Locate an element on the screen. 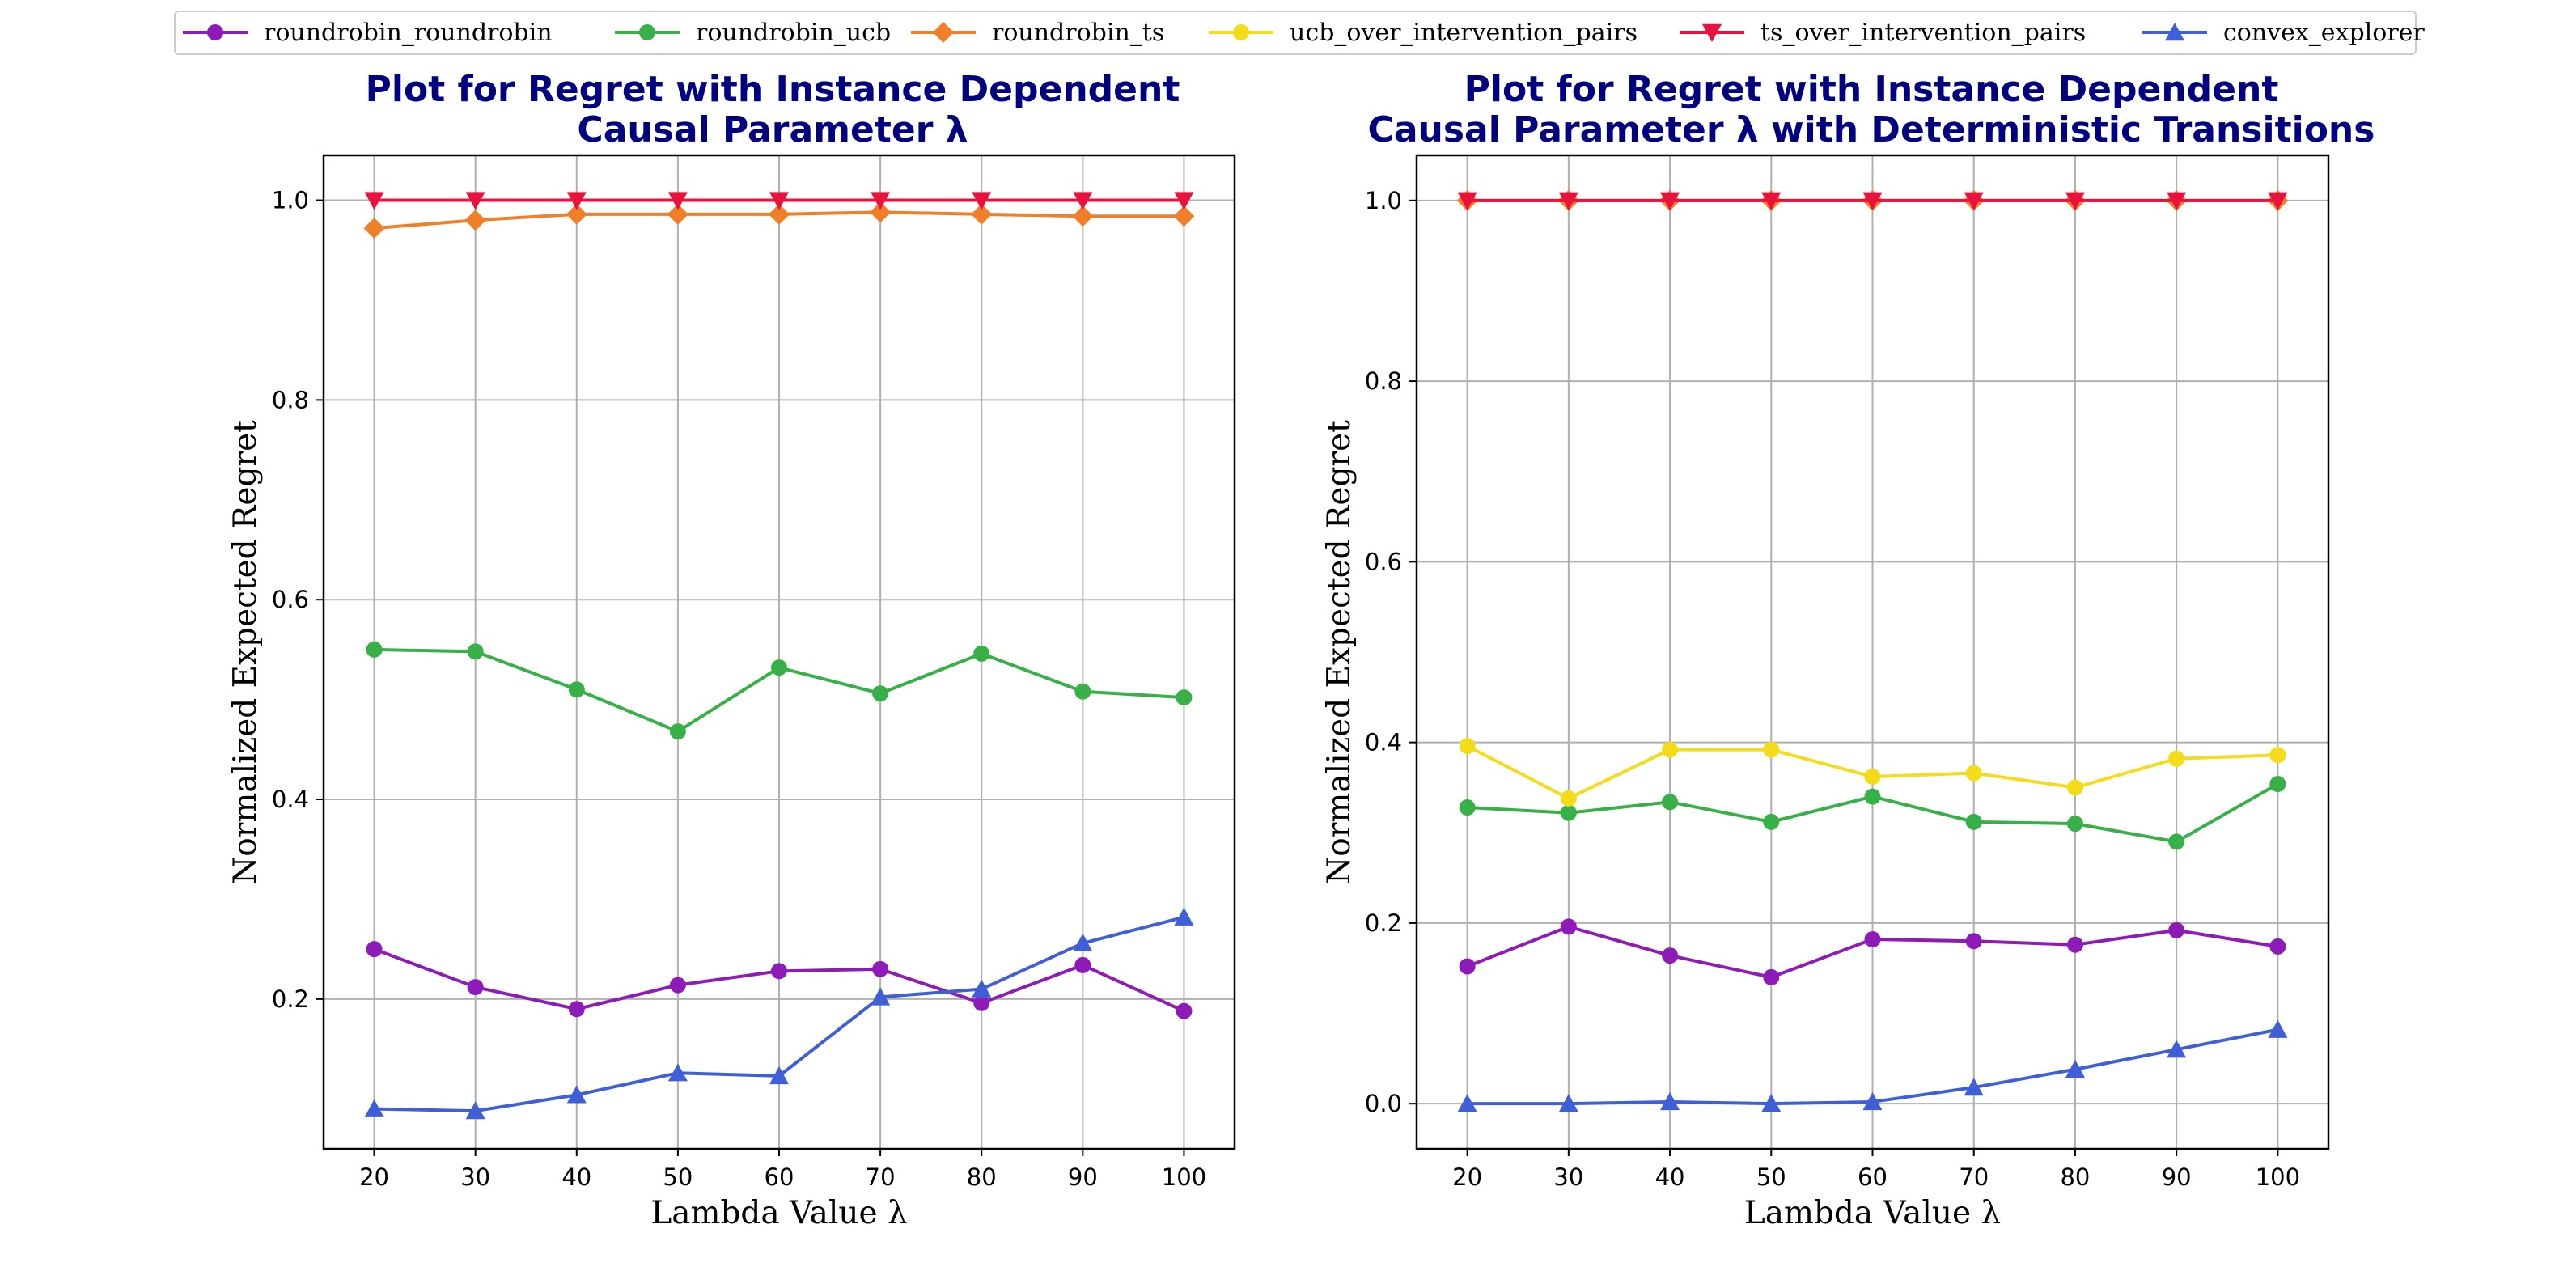 The image size is (2576, 1288). legend-item-ucb-over-intervention-pairs: ucb_over_intervention_pairs is located at coordinates (1423, 33).